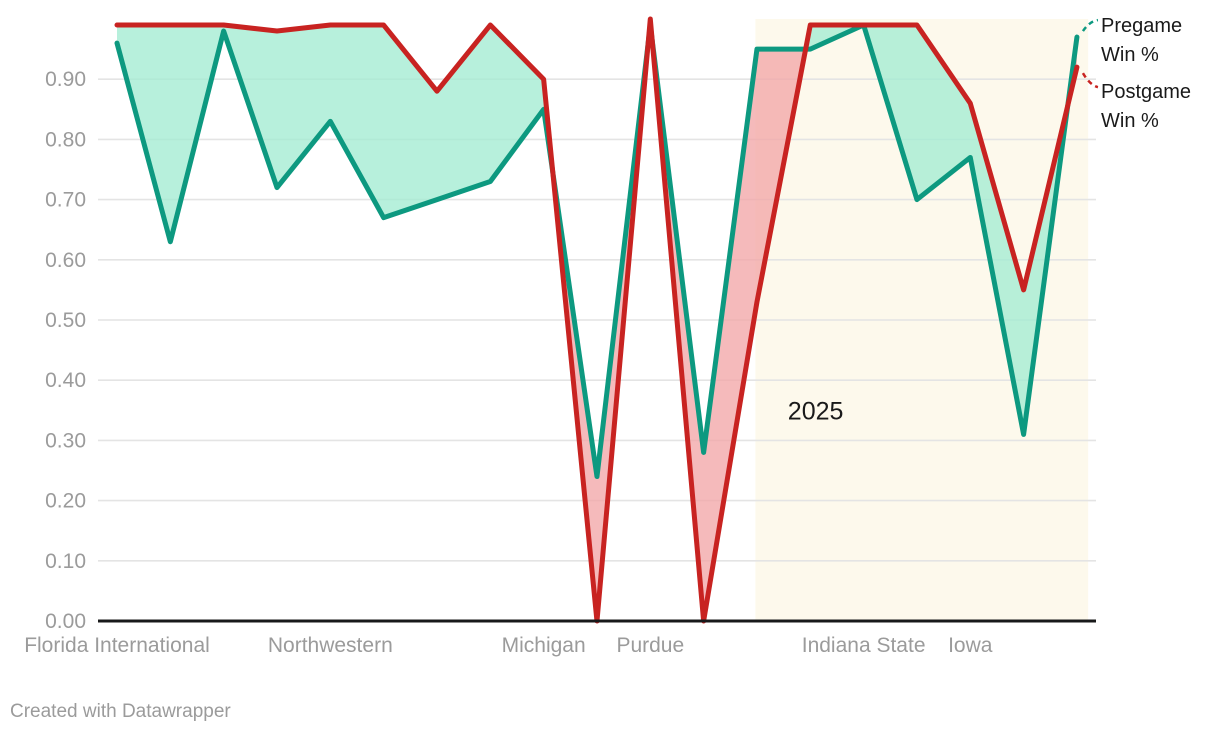  What do you see at coordinates (65, 79) in the screenshot?
I see `y-tick-label: 0.90` at bounding box center [65, 79].